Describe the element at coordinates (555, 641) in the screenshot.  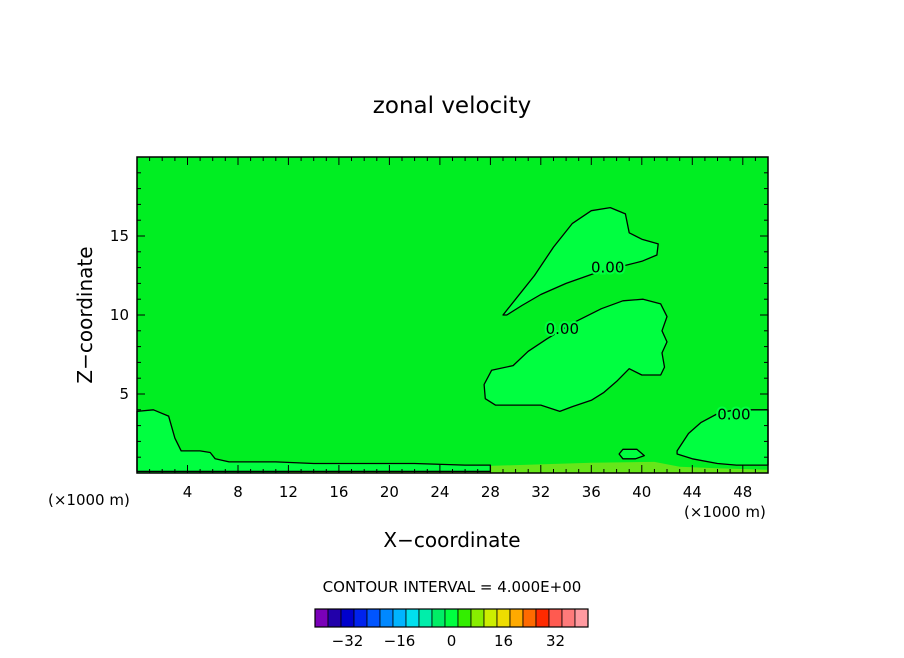
I see `colorbar-tick-label: 32` at that location.